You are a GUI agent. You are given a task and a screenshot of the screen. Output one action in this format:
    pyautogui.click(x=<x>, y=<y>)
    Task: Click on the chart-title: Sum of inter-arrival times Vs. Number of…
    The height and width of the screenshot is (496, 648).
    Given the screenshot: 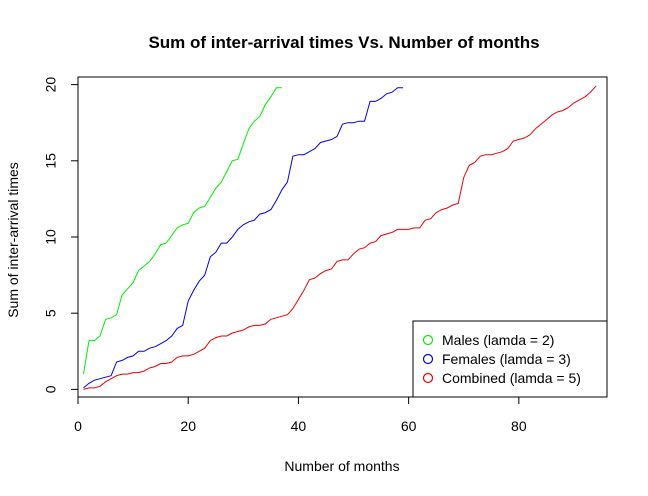 What is the action you would take?
    pyautogui.click(x=343, y=42)
    